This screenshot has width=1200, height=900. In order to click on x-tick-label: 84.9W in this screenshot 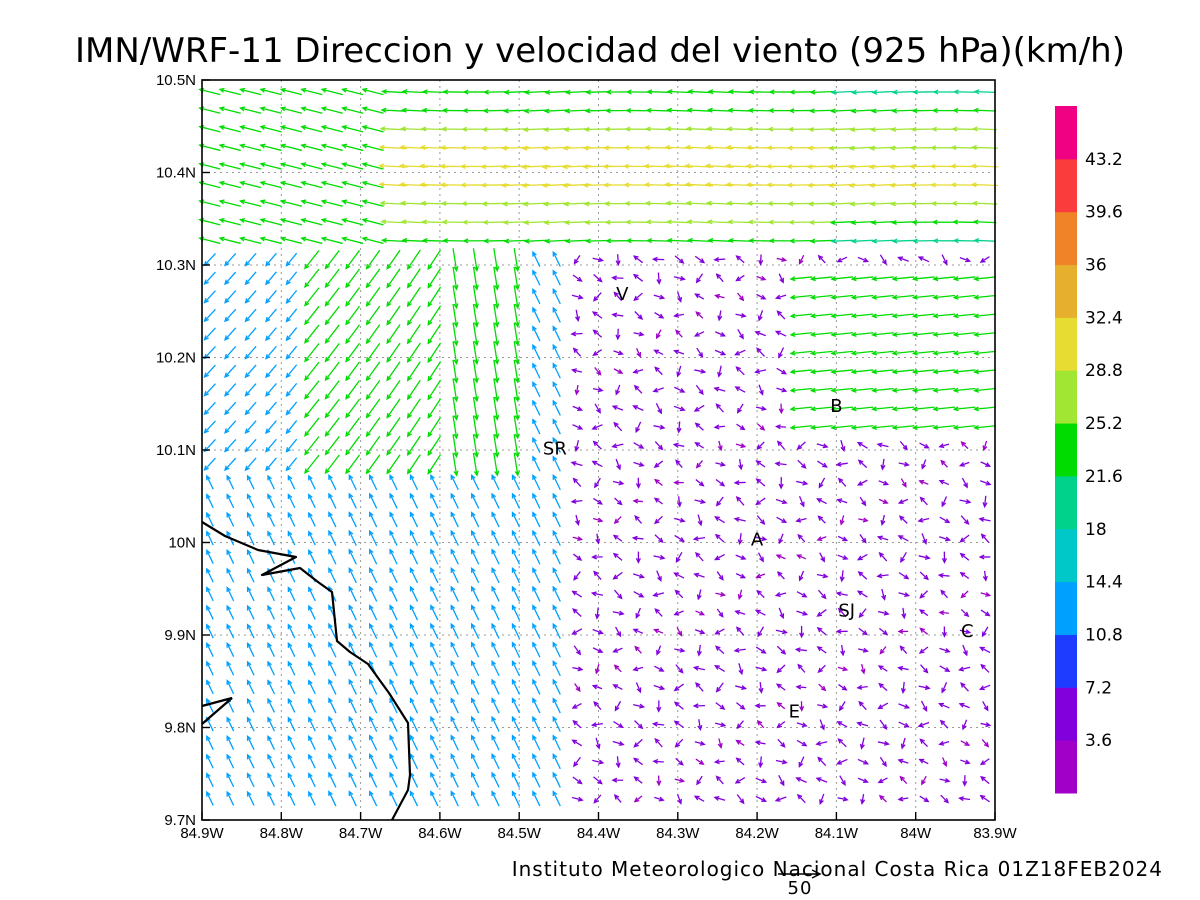, I will do `click(202, 833)`.